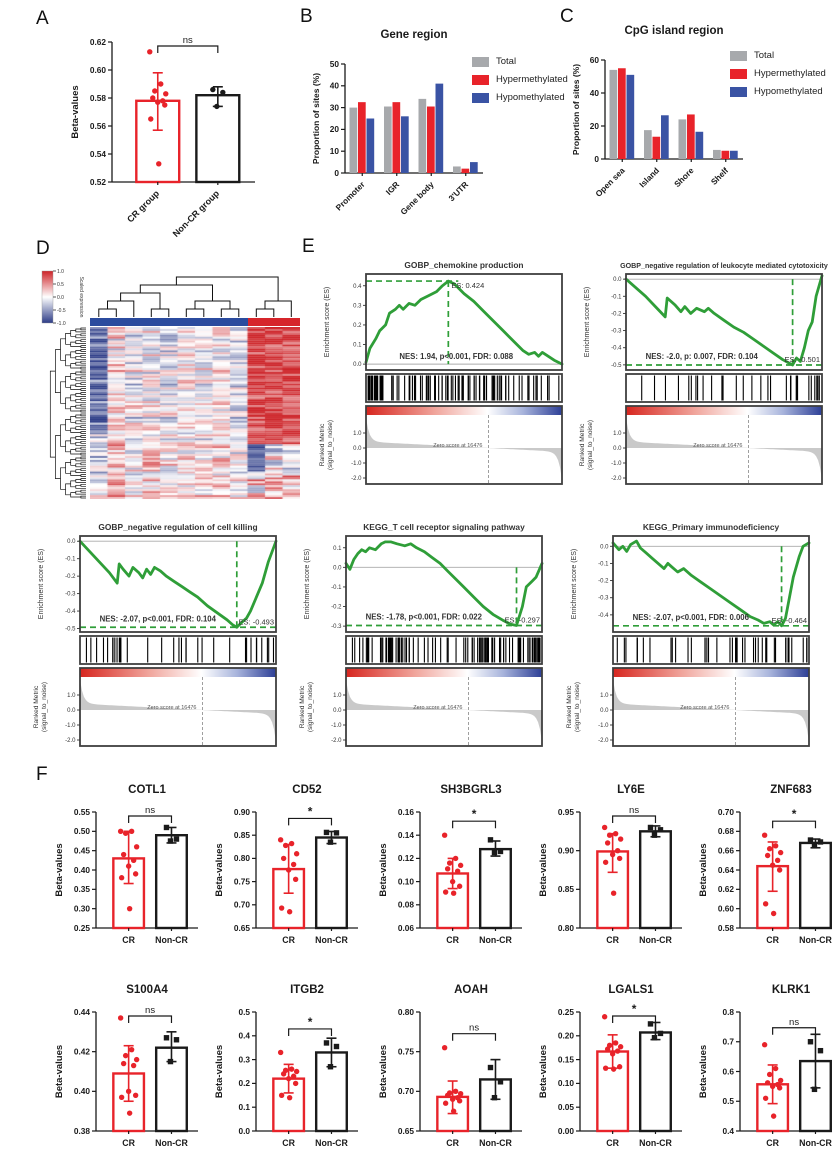  I want to click on svg-text: 0.85, so click(566, 889).